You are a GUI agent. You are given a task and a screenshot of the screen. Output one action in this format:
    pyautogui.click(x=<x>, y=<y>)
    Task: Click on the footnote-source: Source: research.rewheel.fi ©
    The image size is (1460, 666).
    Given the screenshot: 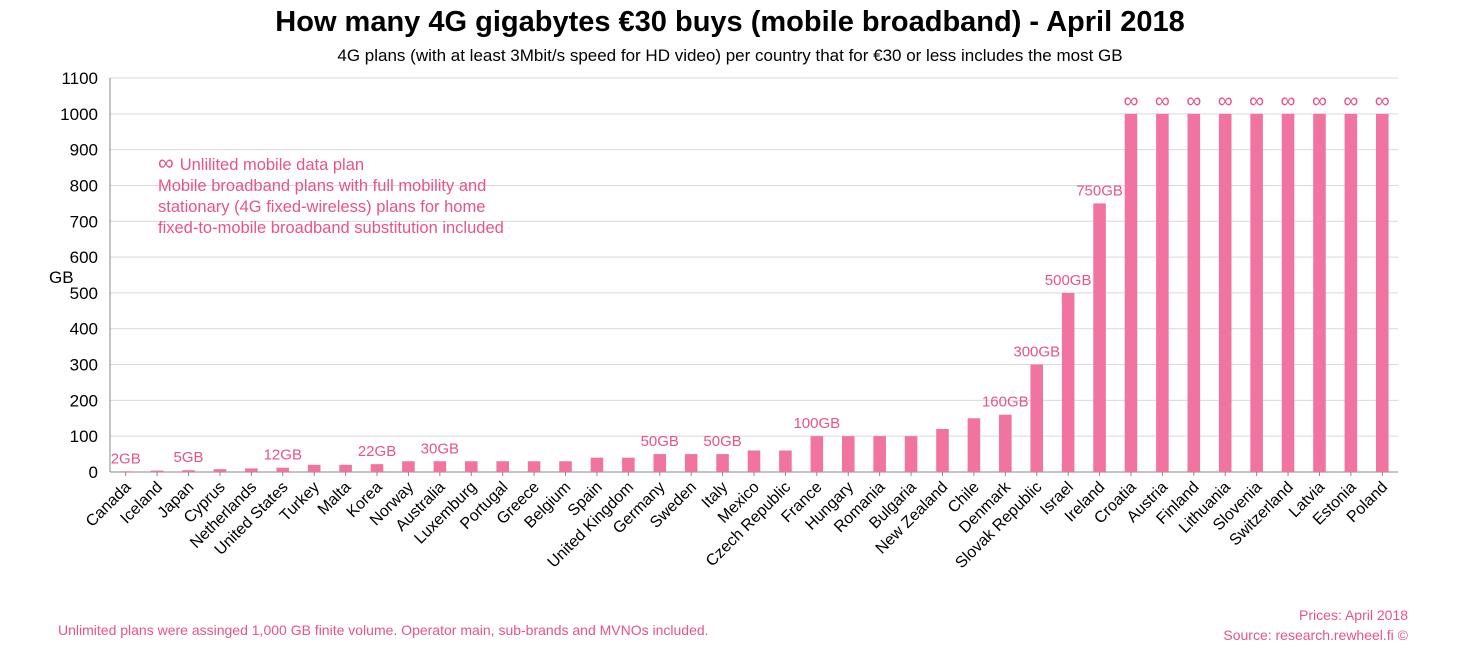 What is the action you would take?
    pyautogui.click(x=1315, y=635)
    